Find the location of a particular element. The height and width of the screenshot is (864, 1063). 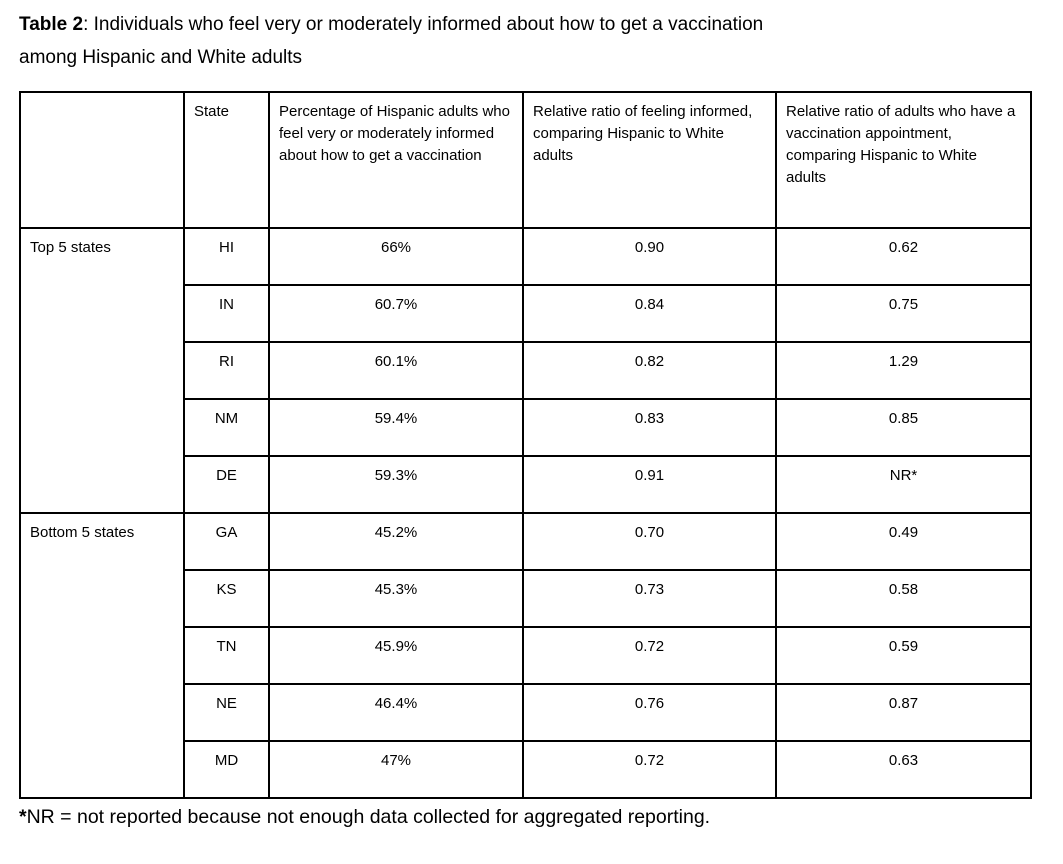

ratio-appointment-cell: 0.49 is located at coordinates (903, 541).